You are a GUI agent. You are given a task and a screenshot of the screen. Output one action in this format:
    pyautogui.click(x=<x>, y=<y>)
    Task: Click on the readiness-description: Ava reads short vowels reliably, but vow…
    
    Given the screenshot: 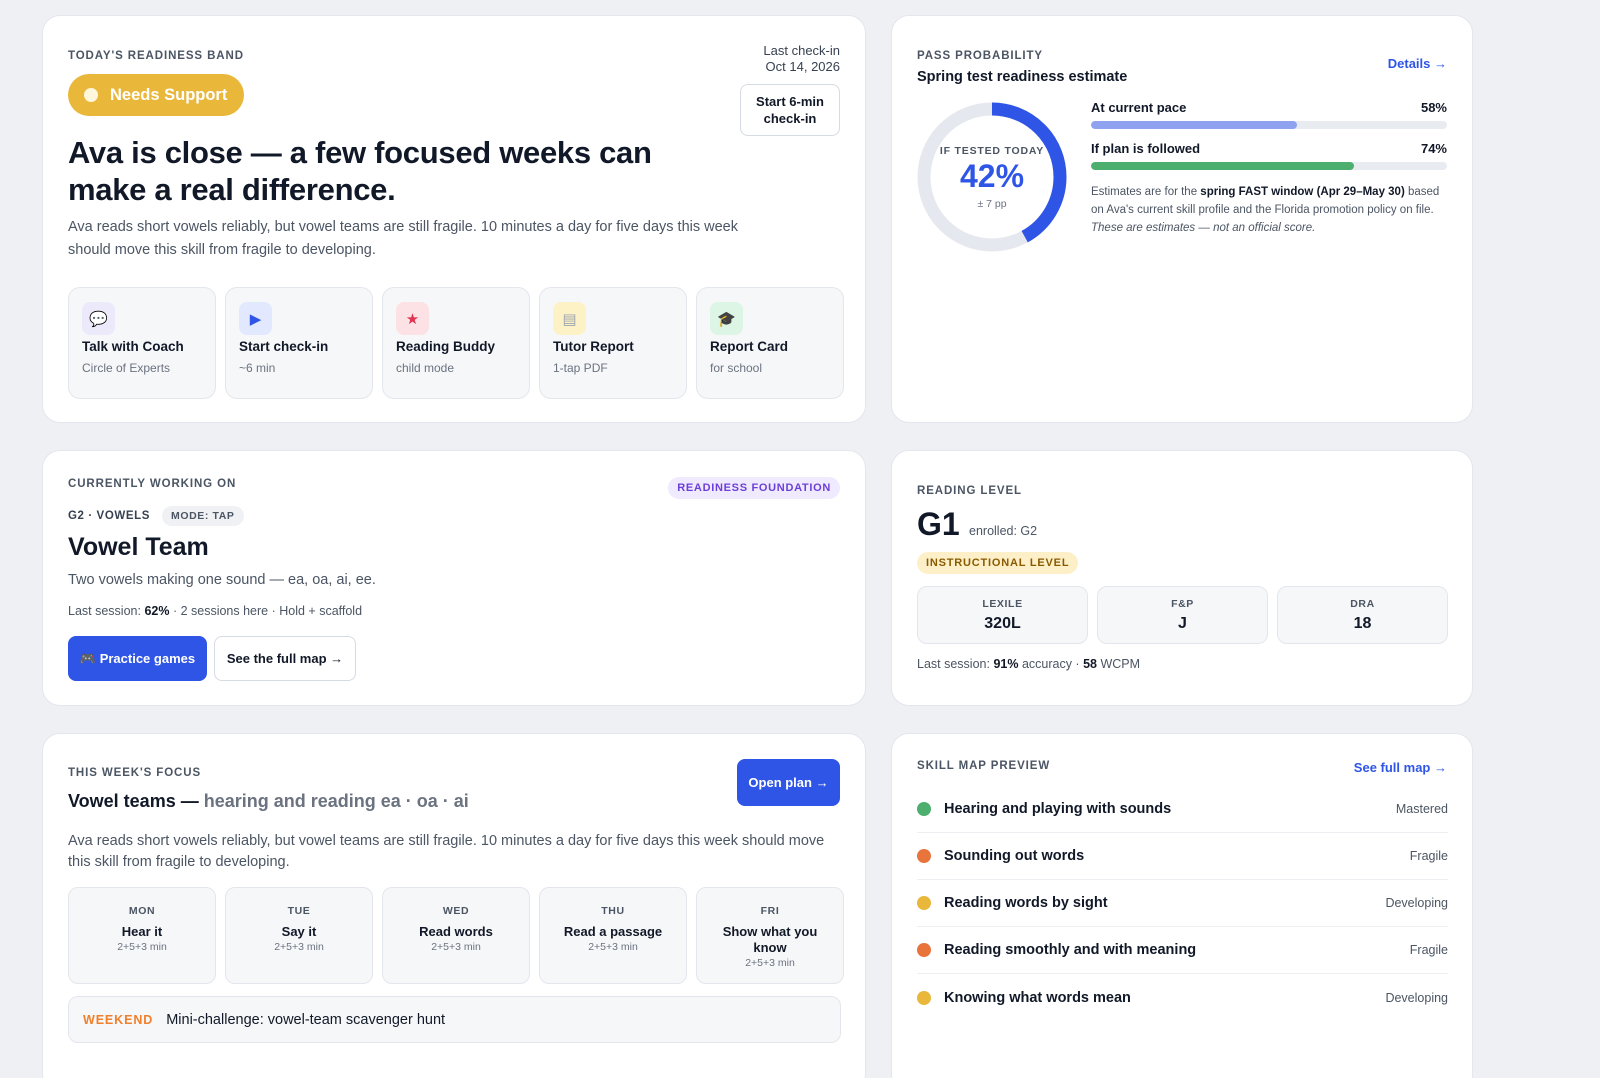 What is the action you would take?
    pyautogui.click(x=403, y=238)
    